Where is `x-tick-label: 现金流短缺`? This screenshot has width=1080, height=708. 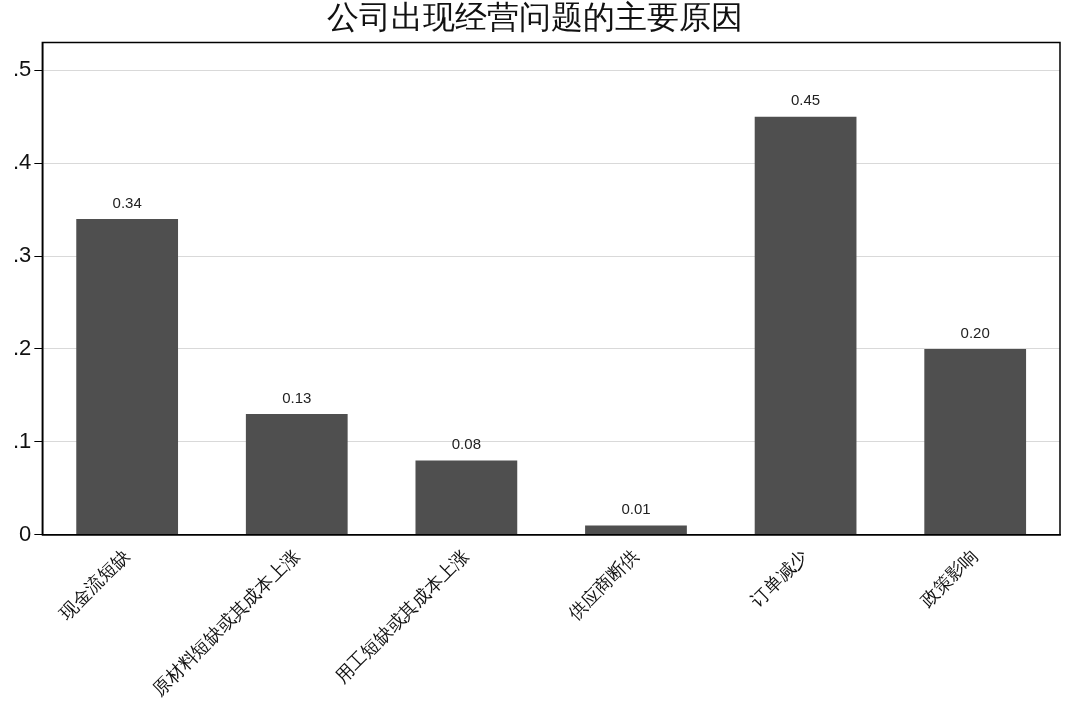 x-tick-label: 现金流短缺 is located at coordinates (94, 584).